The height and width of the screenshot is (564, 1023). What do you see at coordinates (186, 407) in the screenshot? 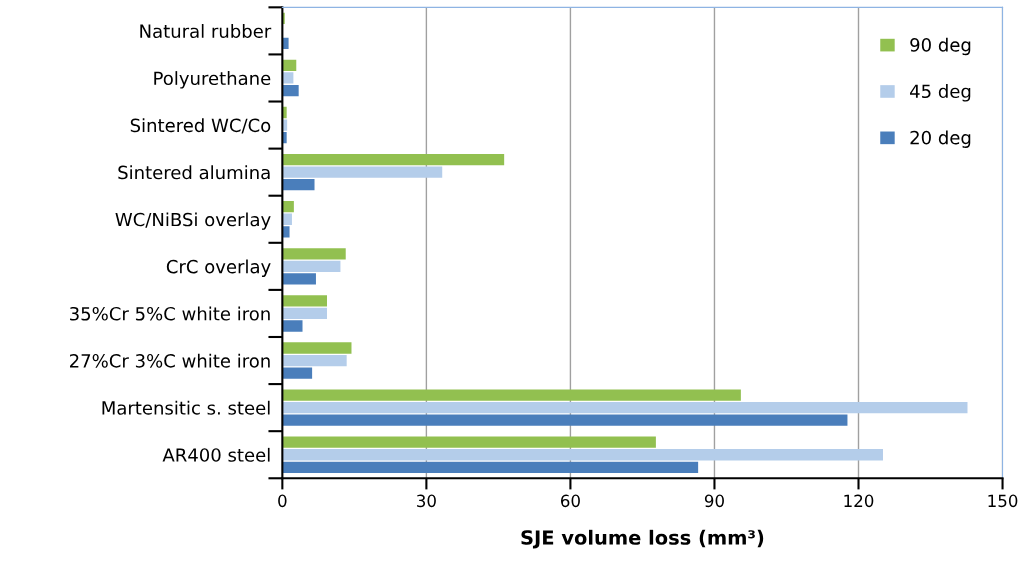
I see `y-tick-label: Martensitic s. steel` at bounding box center [186, 407].